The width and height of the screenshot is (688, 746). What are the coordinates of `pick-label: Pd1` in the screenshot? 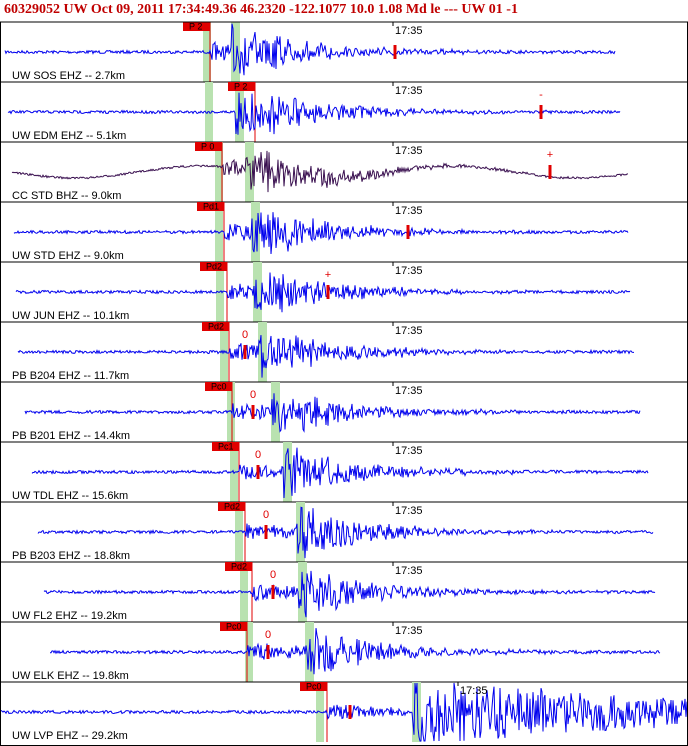 It's located at (211, 206).